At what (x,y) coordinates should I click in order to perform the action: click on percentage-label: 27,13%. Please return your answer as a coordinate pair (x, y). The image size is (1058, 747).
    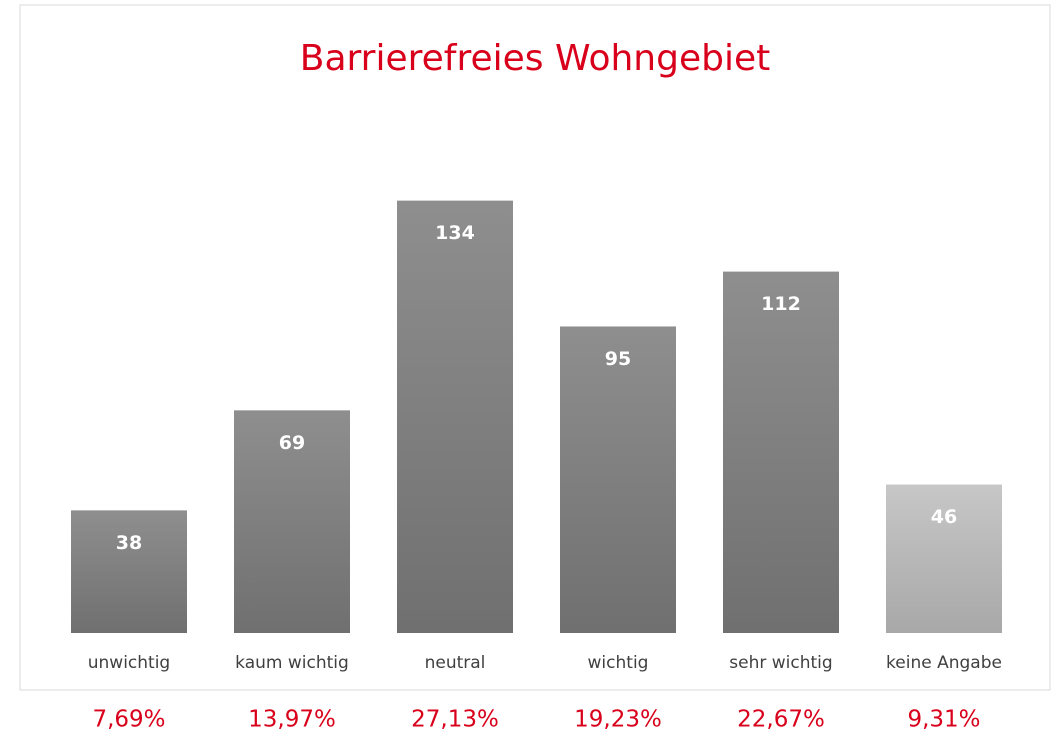
    Looking at the image, I should click on (455, 720).